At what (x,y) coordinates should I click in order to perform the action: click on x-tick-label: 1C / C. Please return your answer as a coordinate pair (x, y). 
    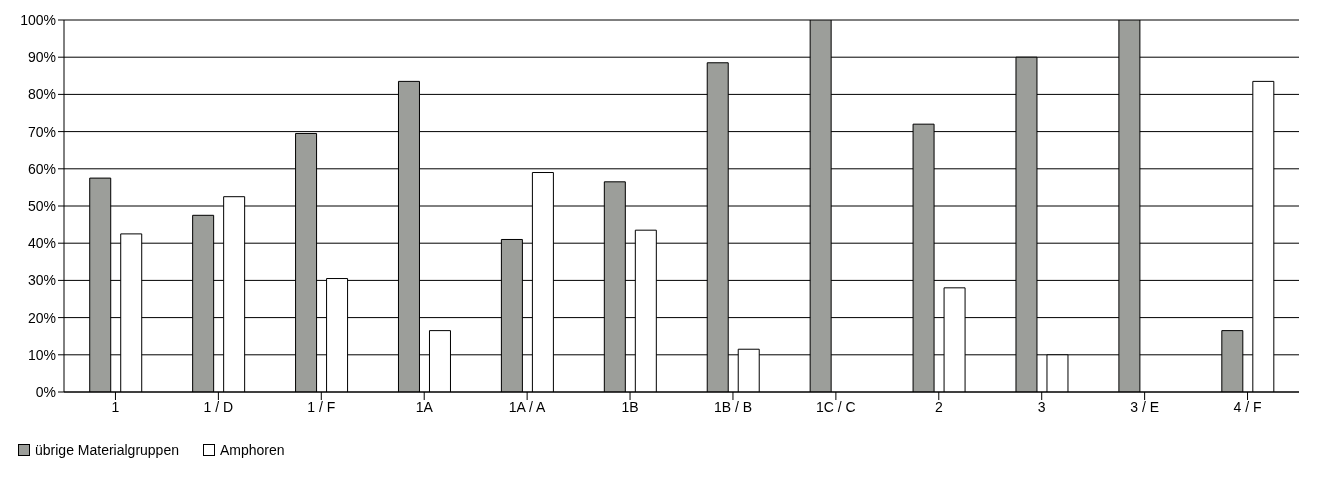
    Looking at the image, I should click on (836, 406).